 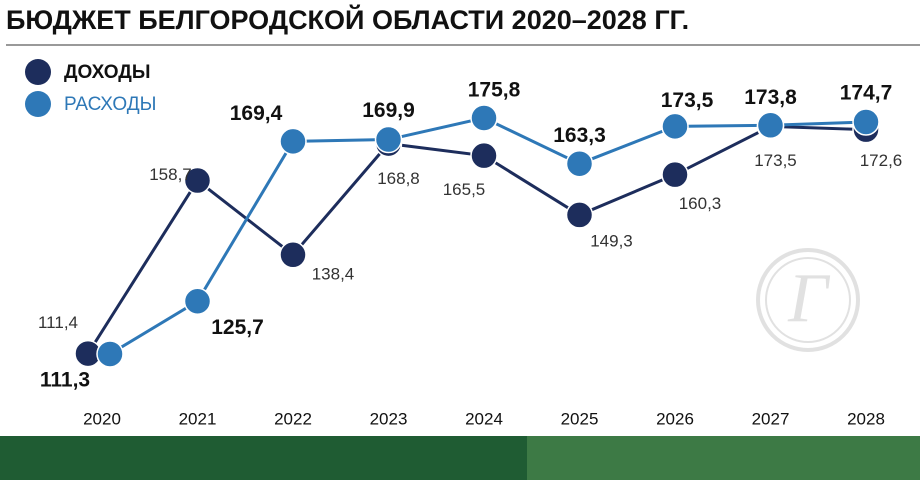 What do you see at coordinates (198, 418) in the screenshot?
I see `x-tick-label: 2021` at bounding box center [198, 418].